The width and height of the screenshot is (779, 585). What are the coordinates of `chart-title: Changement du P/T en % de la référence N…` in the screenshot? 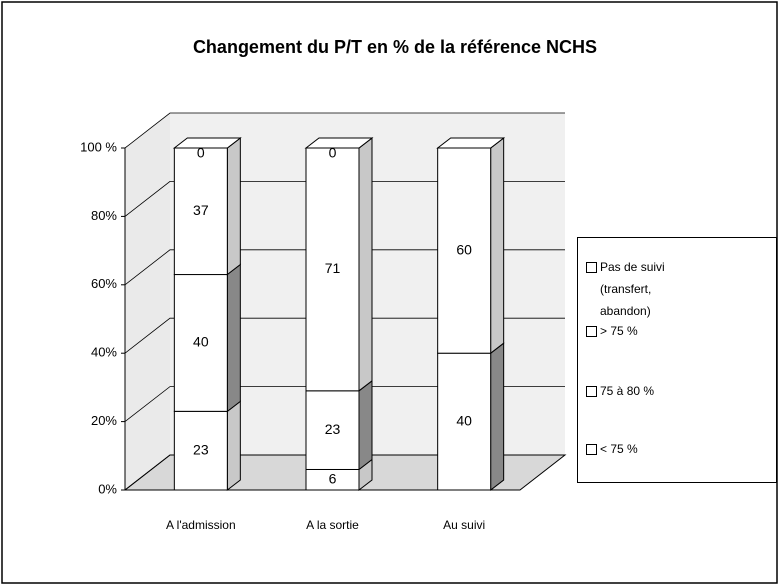 It's located at (395, 47).